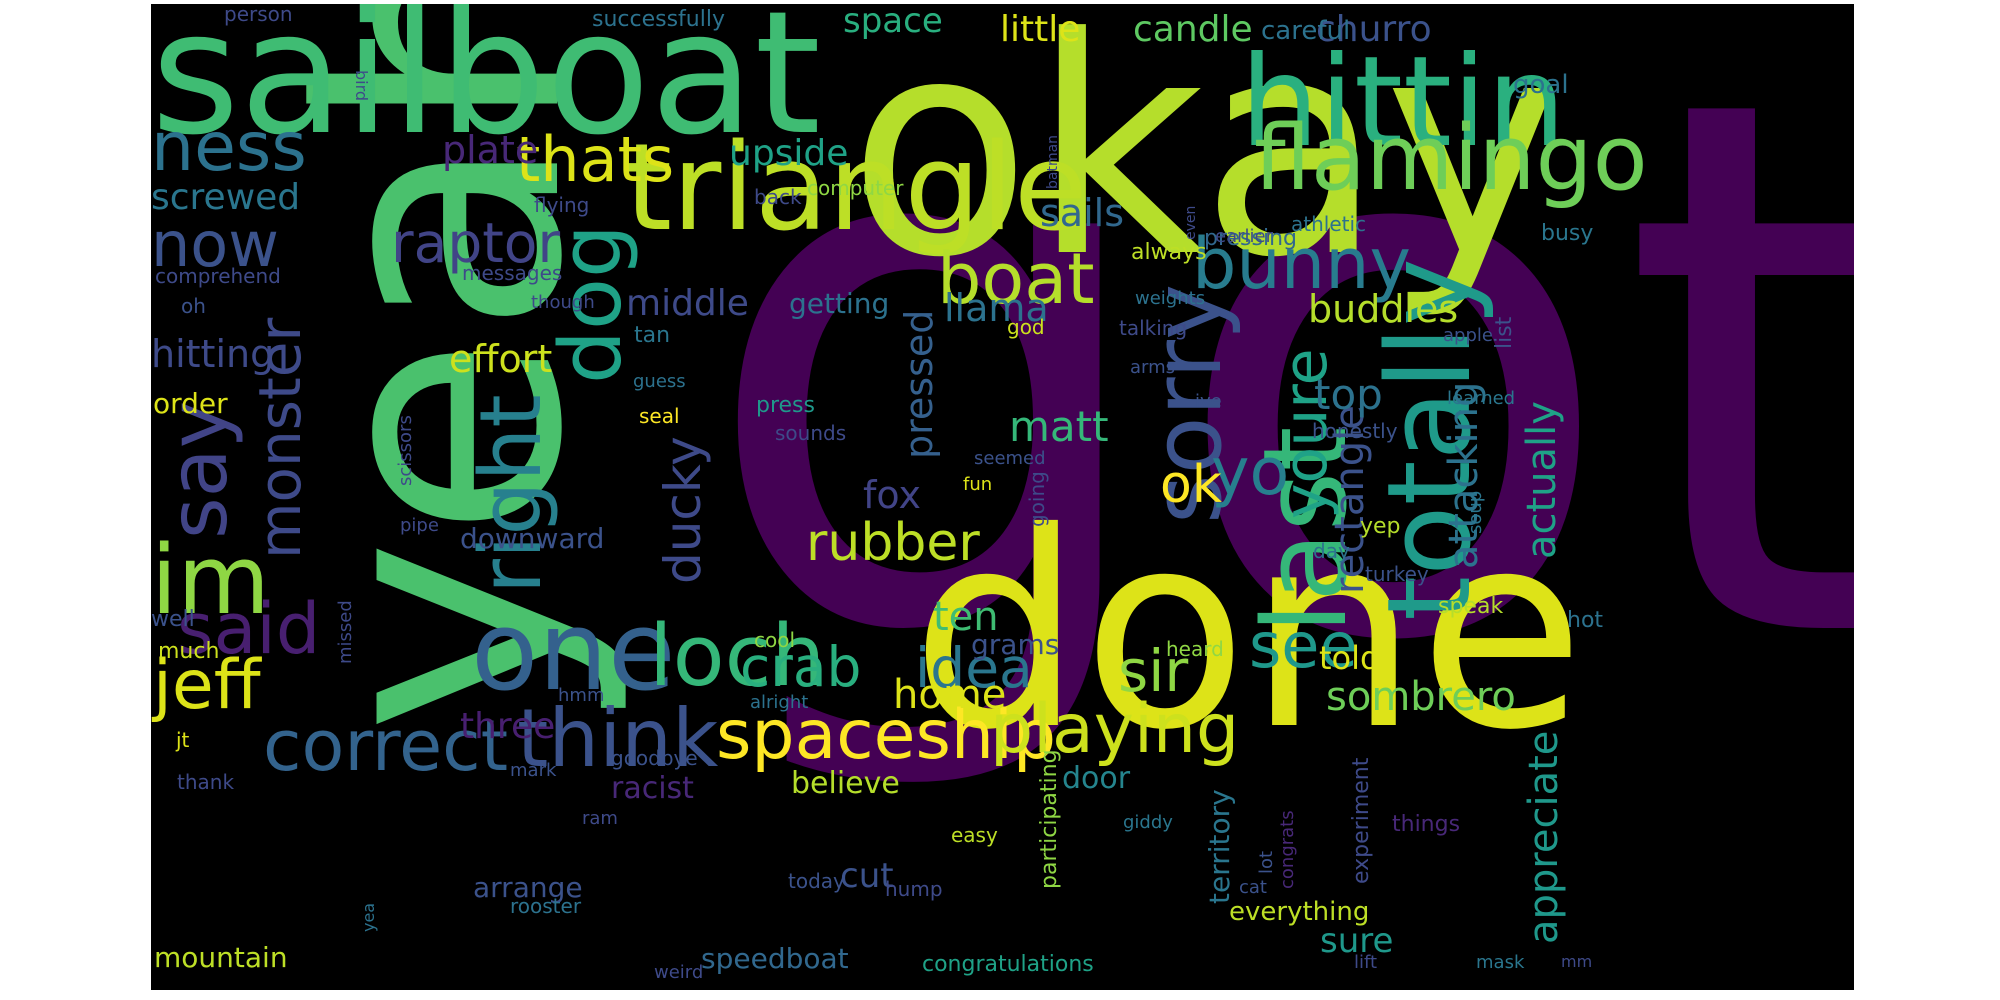  I want to click on word-grams: grams, so click(1015, 644).